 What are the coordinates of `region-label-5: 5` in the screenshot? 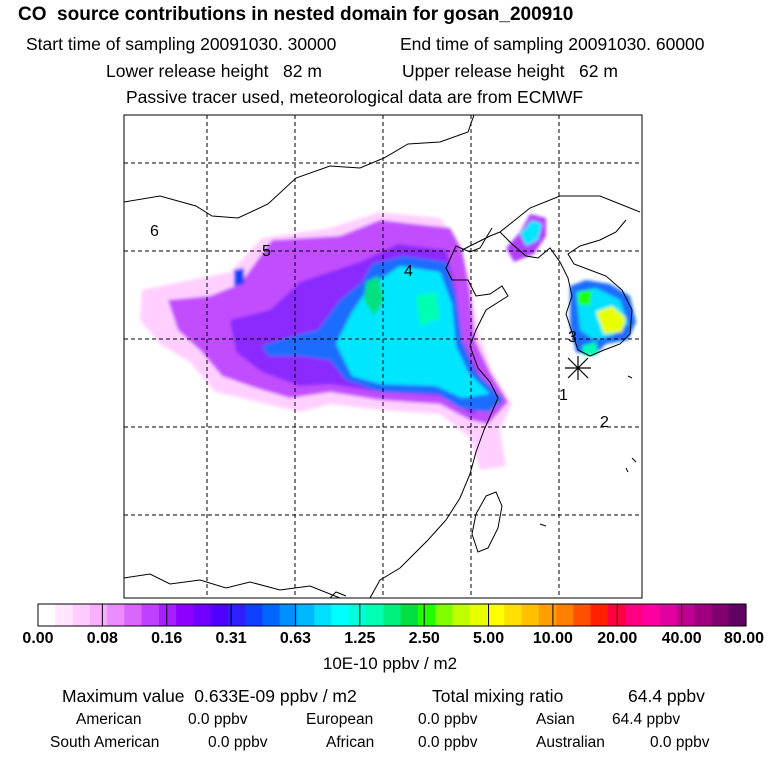 It's located at (266, 251).